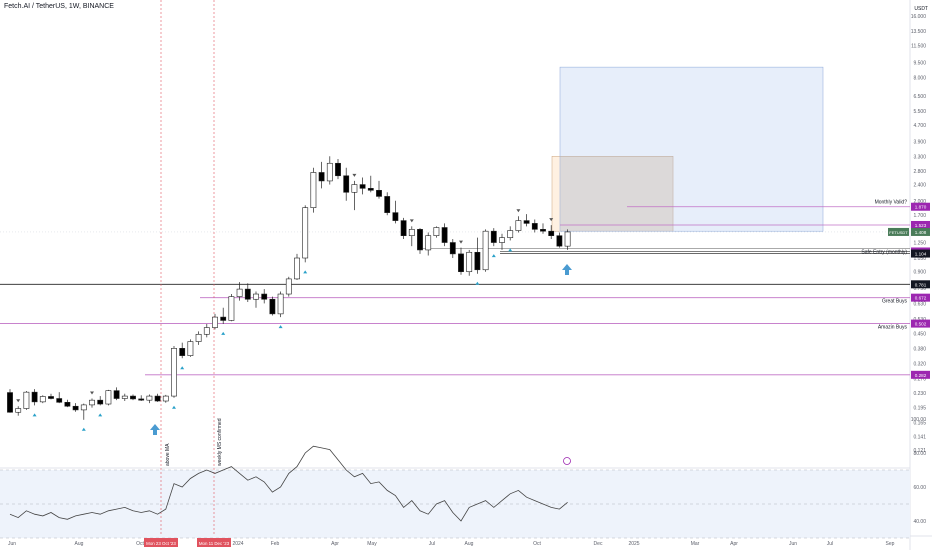  What do you see at coordinates (919, 451) in the screenshot?
I see `price-tick-label: 0.121` at bounding box center [919, 451].